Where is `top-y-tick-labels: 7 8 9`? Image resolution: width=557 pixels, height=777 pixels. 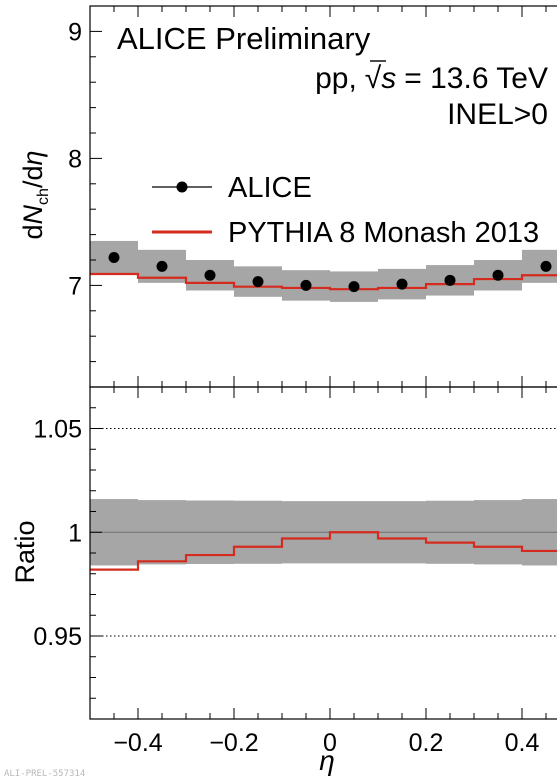 top-y-tick-labels: 7 8 9 is located at coordinates (75, 159).